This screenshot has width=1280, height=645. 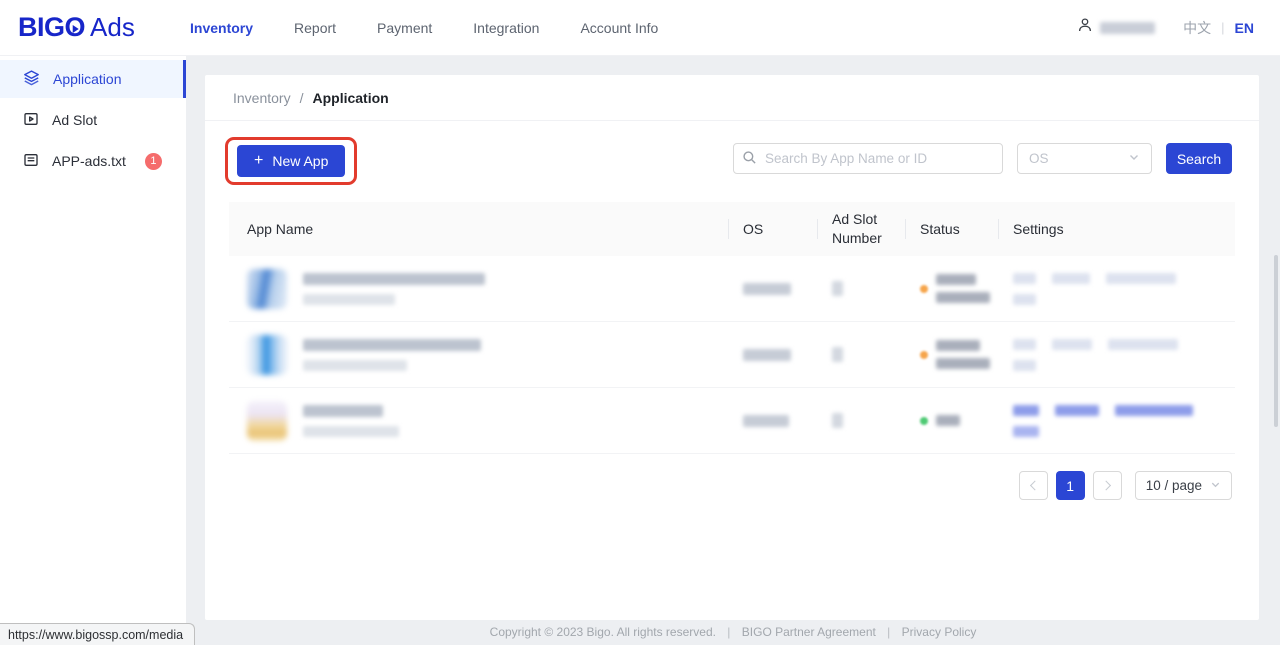 I want to click on sidebar-item-ad-slot: Ad Slot, so click(x=93, y=120).